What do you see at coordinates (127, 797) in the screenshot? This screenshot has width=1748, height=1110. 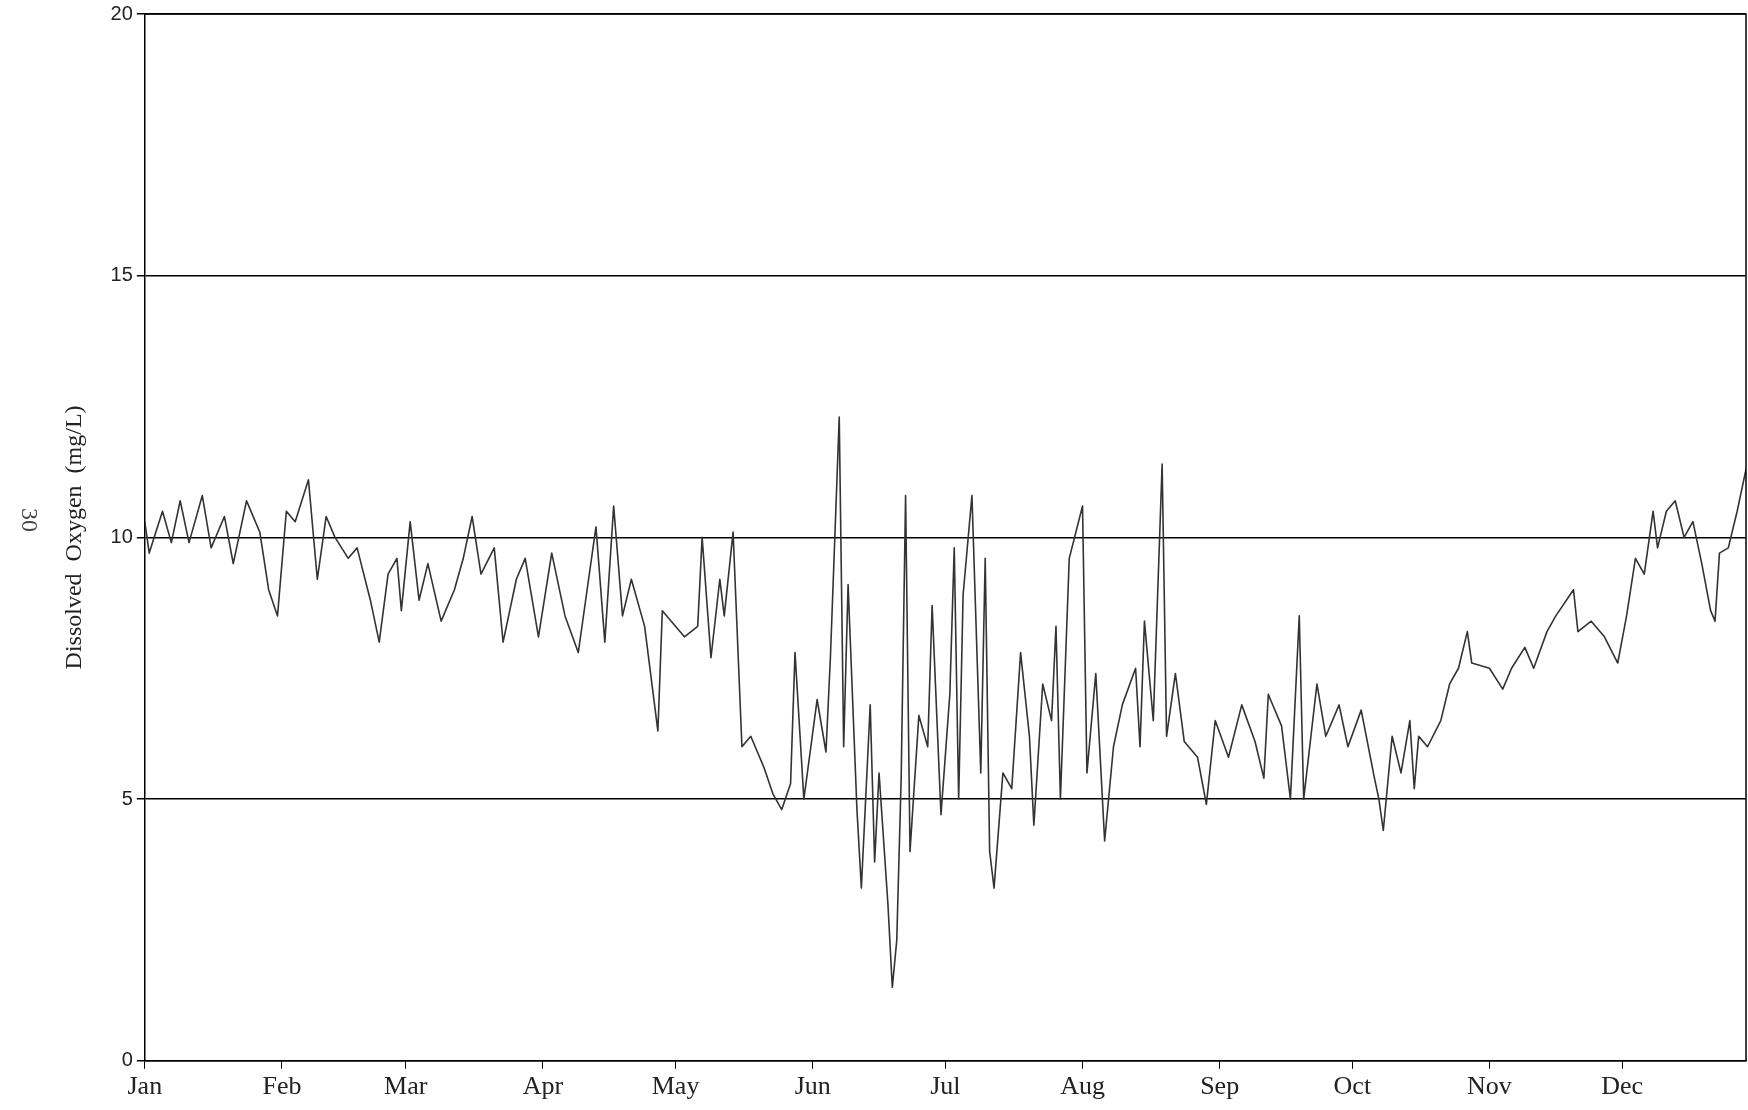 I see `y-tick-label: 5` at bounding box center [127, 797].